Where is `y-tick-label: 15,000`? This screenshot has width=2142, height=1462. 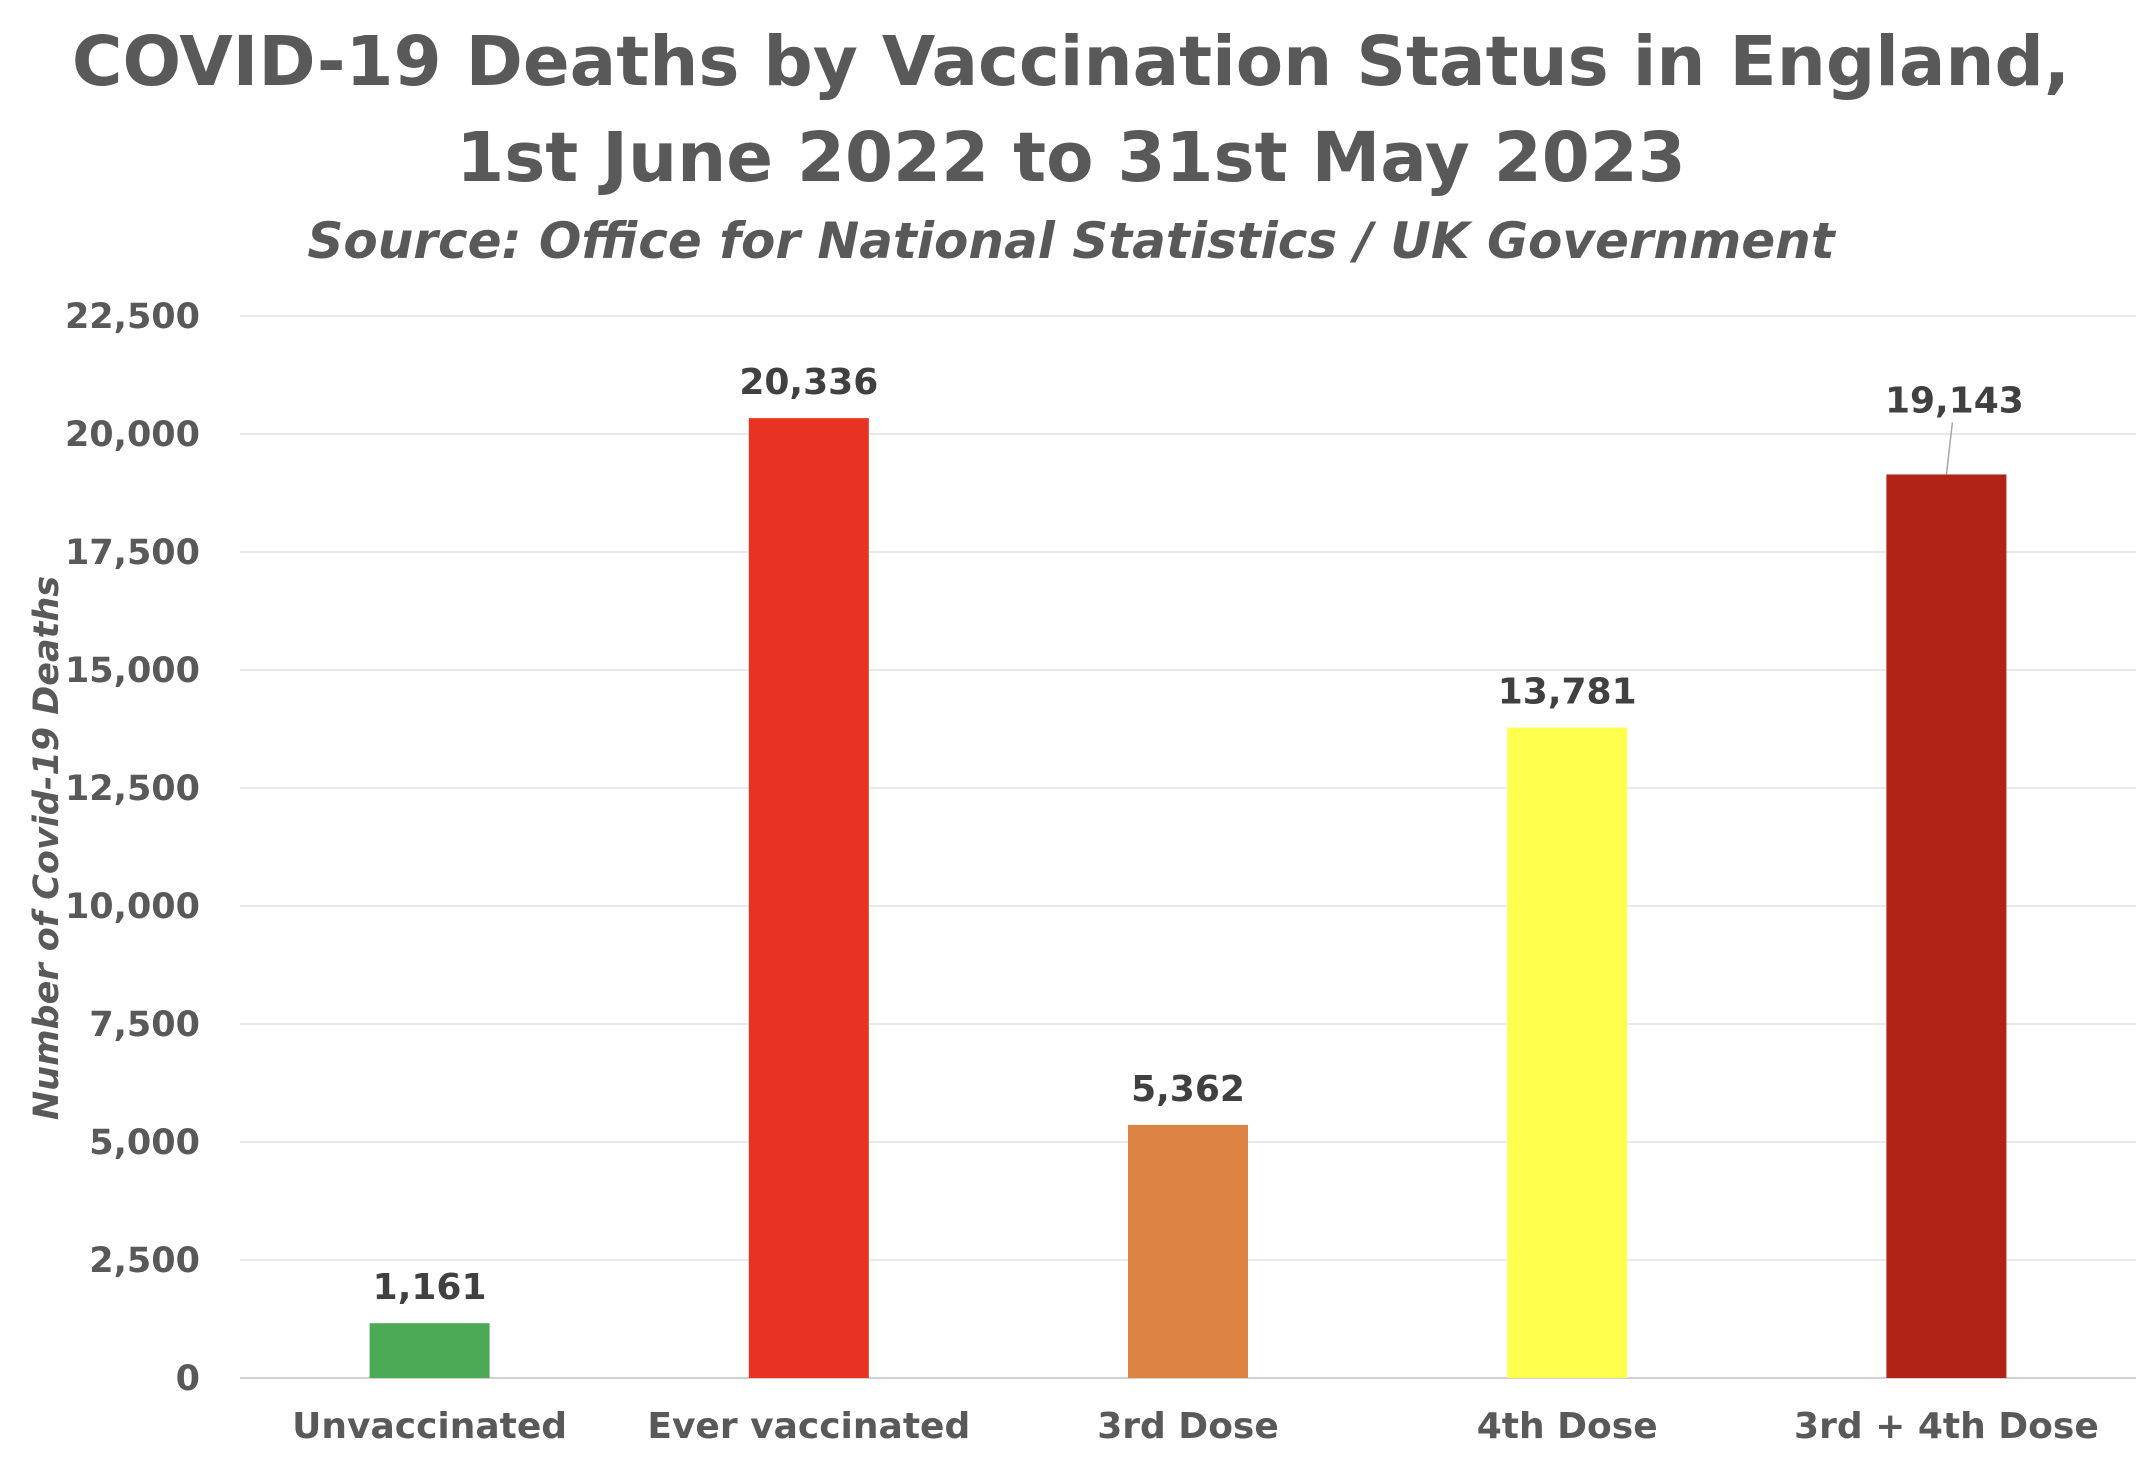 y-tick-label: 15,000 is located at coordinates (132, 671).